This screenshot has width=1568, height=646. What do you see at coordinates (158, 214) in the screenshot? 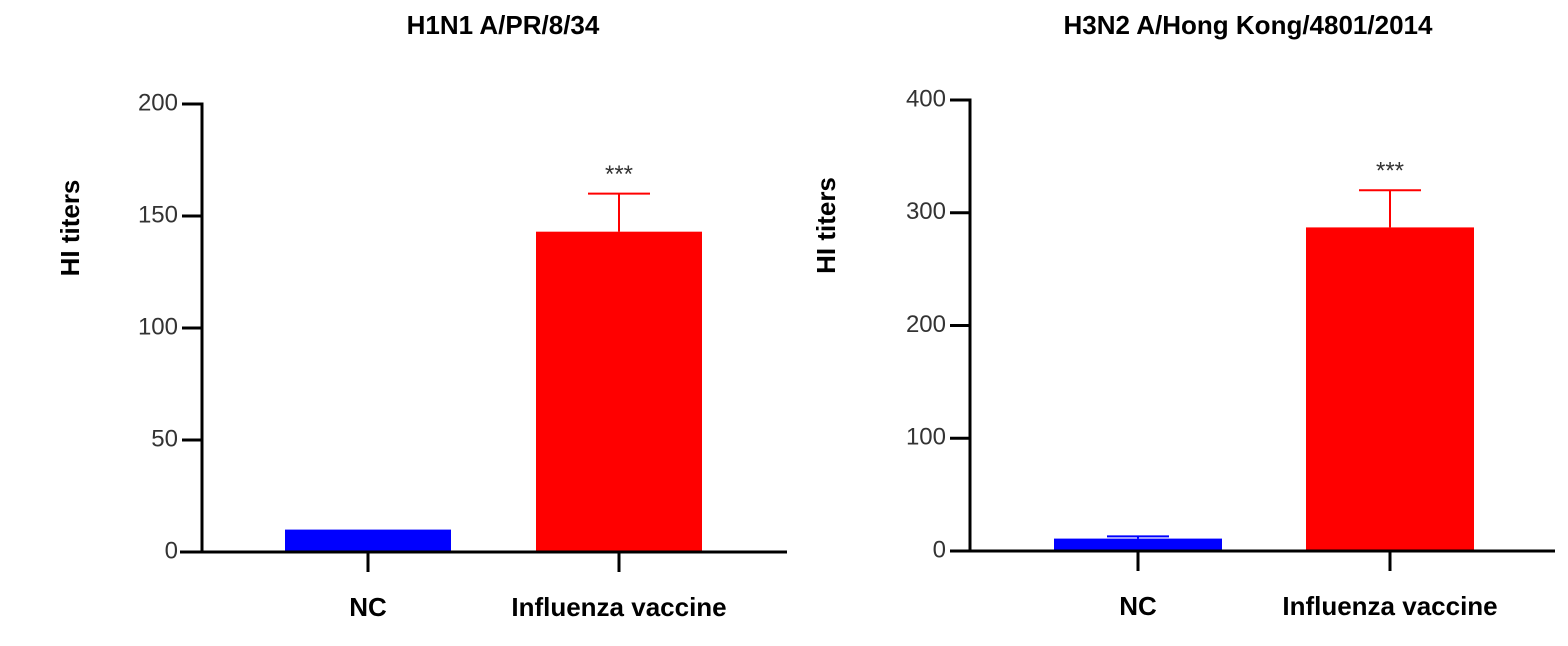
I see `y-tick-label: 150` at bounding box center [158, 214].